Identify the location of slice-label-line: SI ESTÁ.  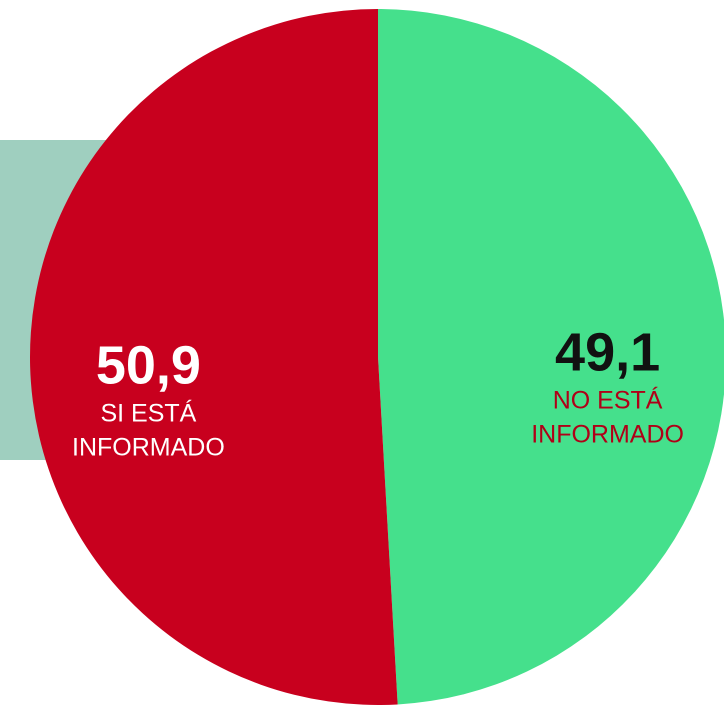
(148, 412).